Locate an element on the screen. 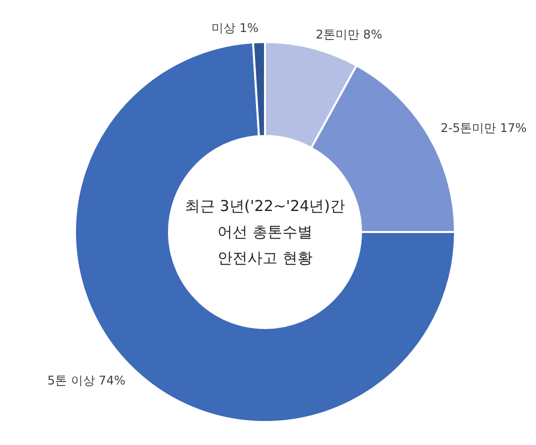  slice-label: 미상 1% is located at coordinates (235, 28).